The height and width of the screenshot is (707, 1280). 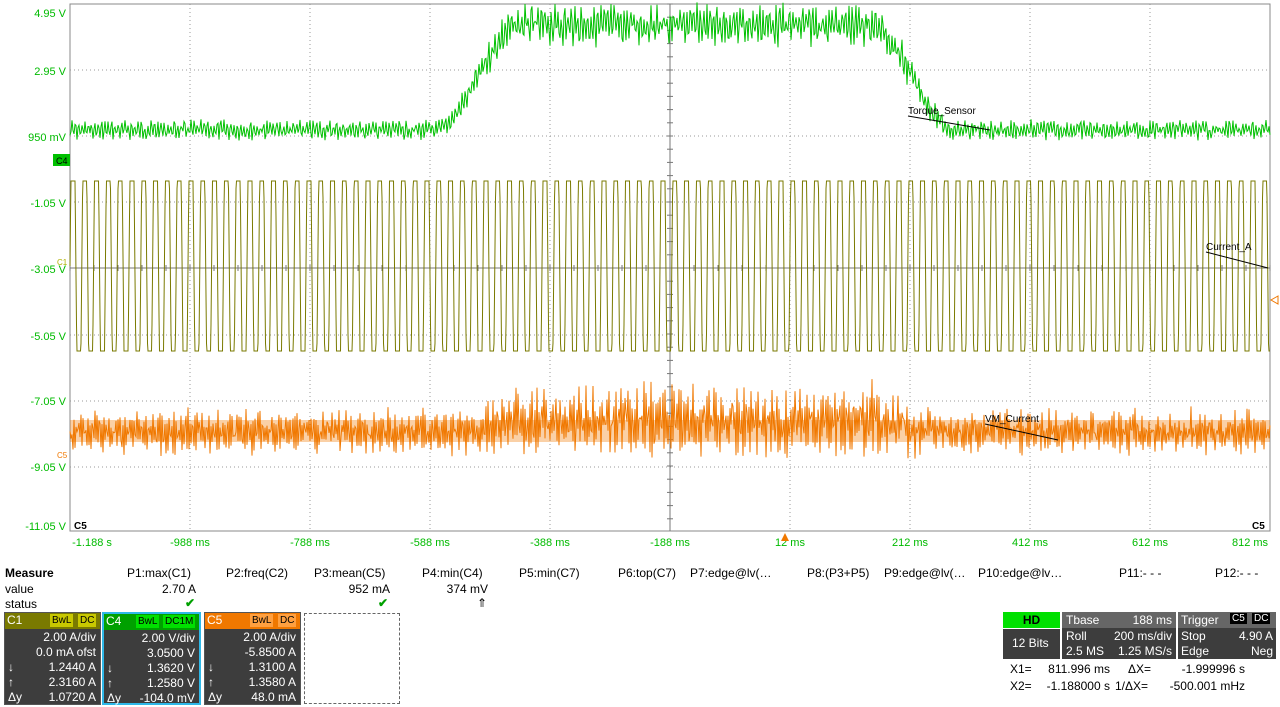 What do you see at coordinates (1140, 573) in the screenshot?
I see `measure-param: P11:- - -` at bounding box center [1140, 573].